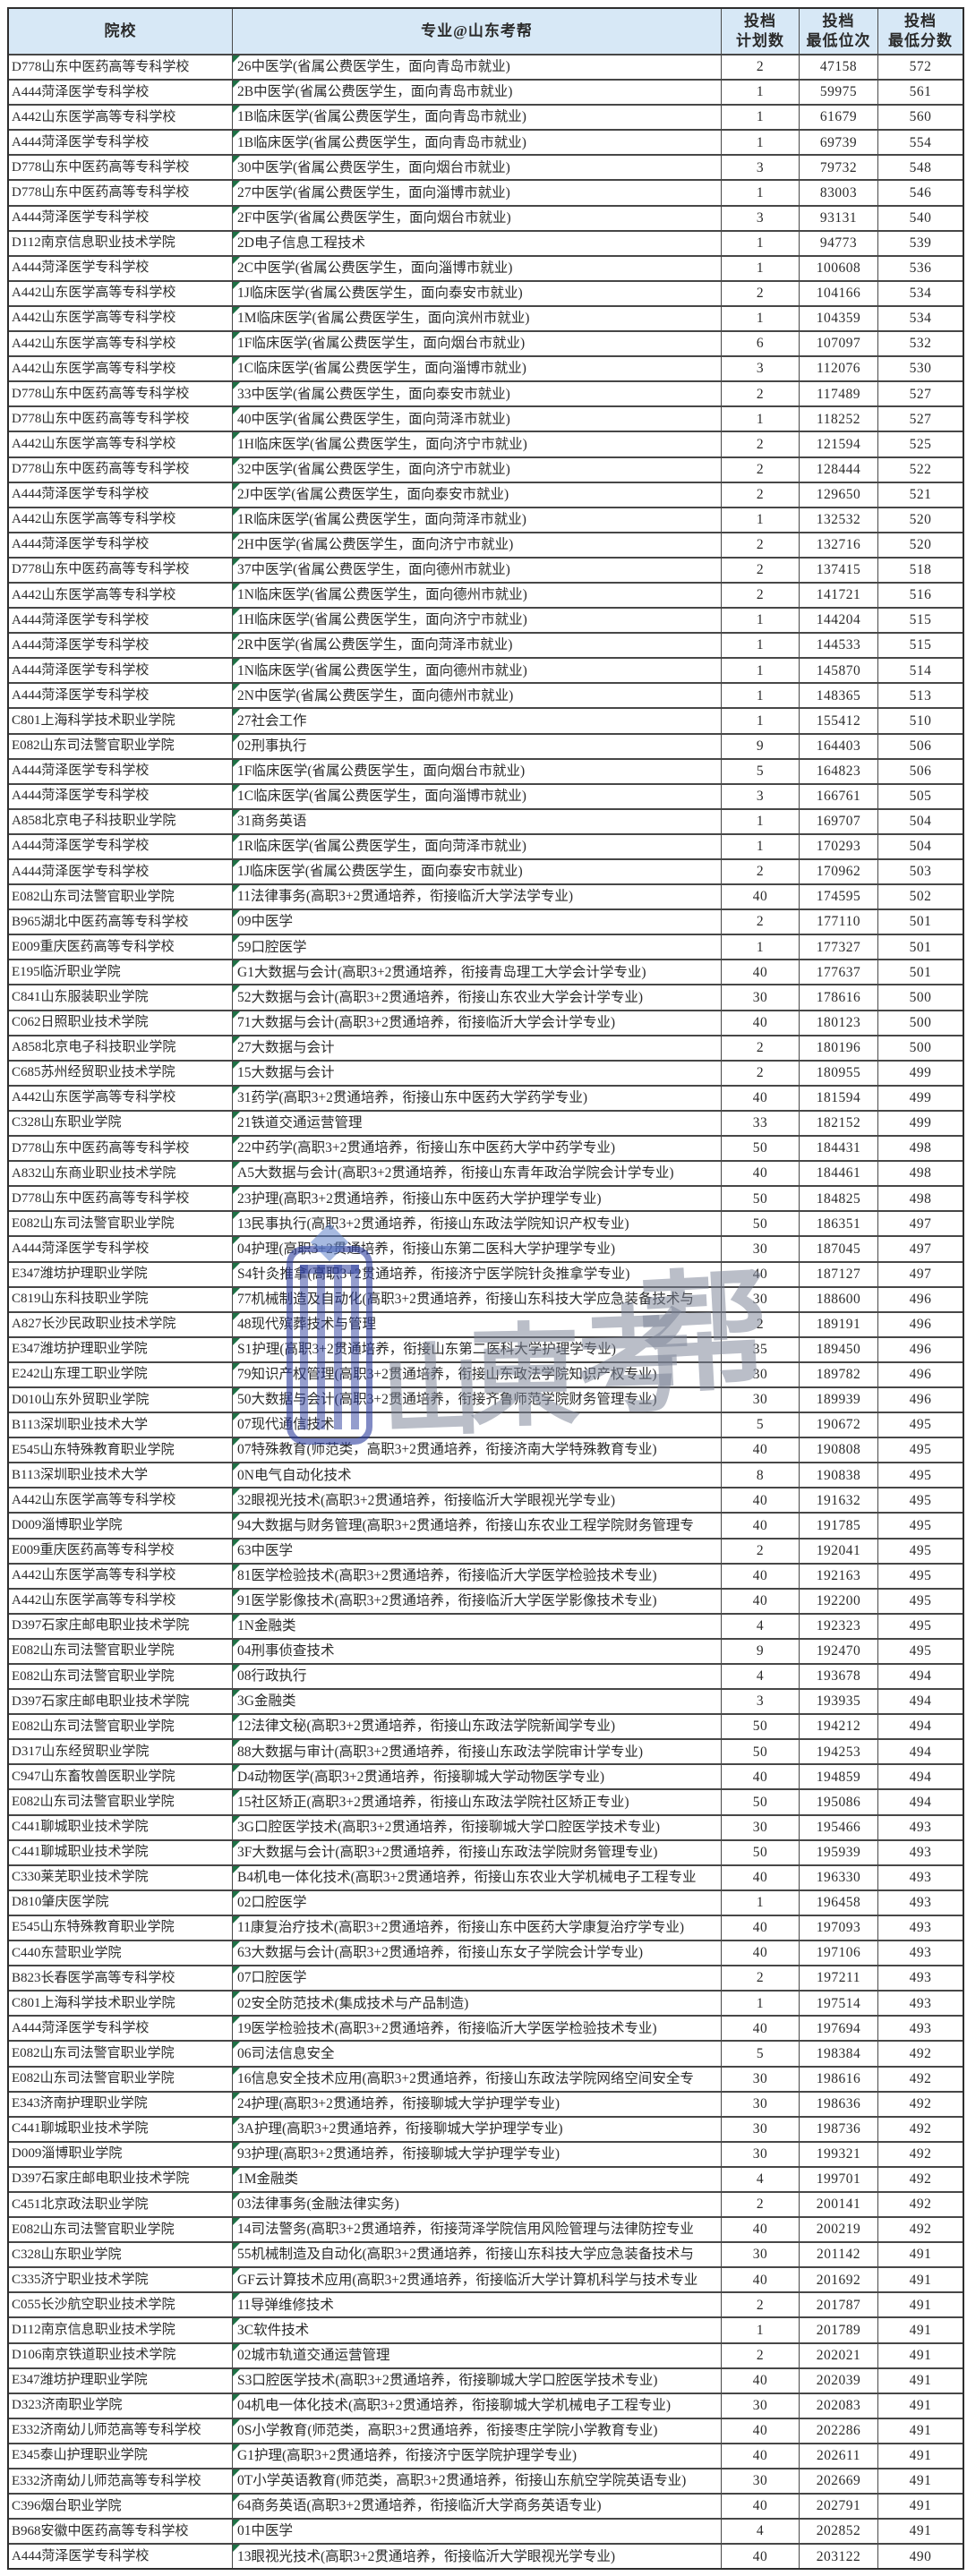 This screenshot has height=2576, width=967. What do you see at coordinates (476, 1475) in the screenshot?
I see `cell-major: 0N电气自动化技术` at bounding box center [476, 1475].